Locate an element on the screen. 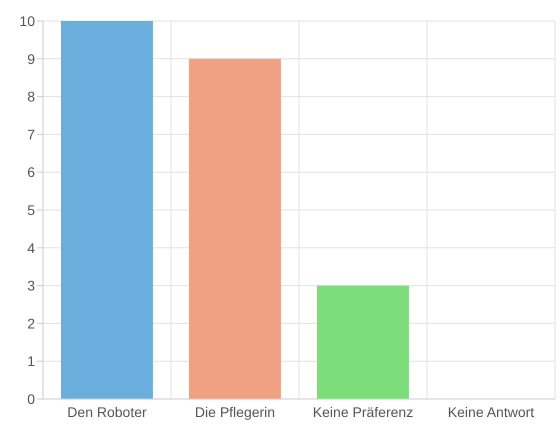 The height and width of the screenshot is (431, 560). x-tick-label: Die Pflegerin is located at coordinates (235, 412).